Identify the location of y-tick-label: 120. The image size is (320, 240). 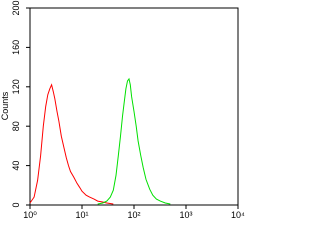
(16, 86).